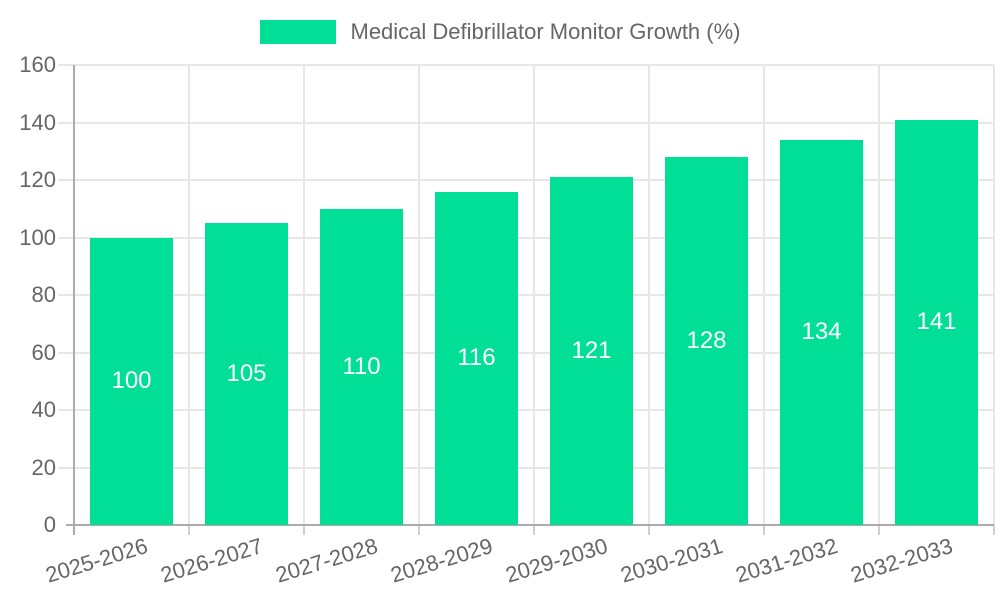 The width and height of the screenshot is (1000, 600). I want to click on y-axis-tick-label: 140, so click(37, 122).